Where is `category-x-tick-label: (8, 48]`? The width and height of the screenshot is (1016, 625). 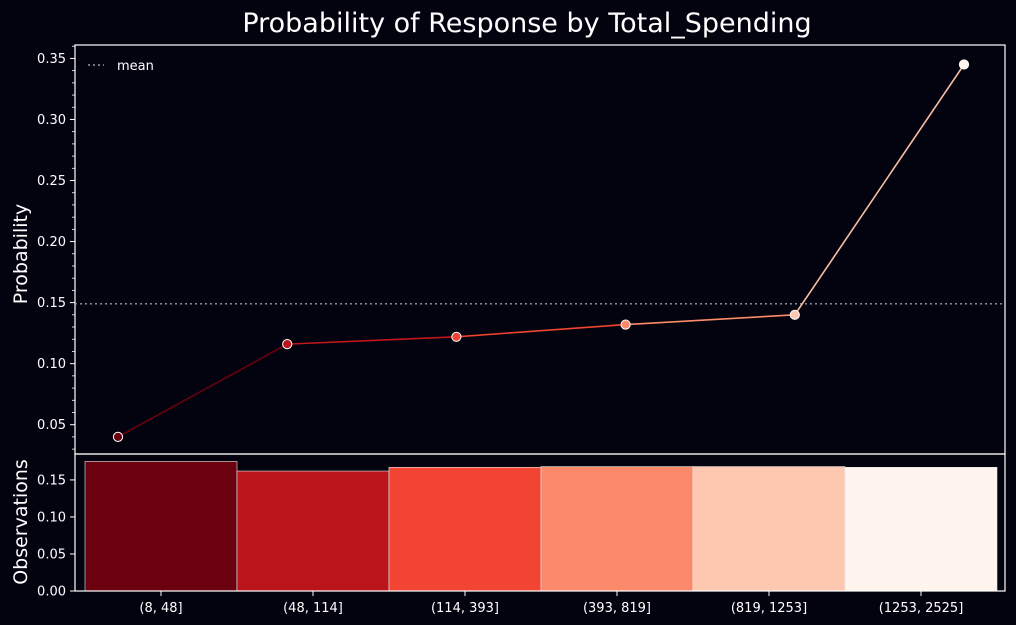
category-x-tick-label: (8, 48] is located at coordinates (160, 608).